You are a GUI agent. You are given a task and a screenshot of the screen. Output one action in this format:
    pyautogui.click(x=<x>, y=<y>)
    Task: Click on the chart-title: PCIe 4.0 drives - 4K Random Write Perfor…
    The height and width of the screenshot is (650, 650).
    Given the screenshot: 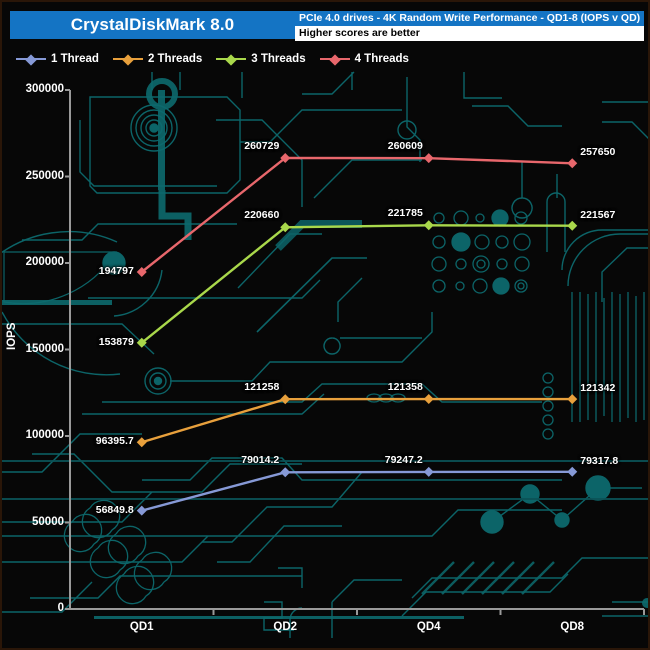 What is the action you would take?
    pyautogui.click(x=469, y=18)
    